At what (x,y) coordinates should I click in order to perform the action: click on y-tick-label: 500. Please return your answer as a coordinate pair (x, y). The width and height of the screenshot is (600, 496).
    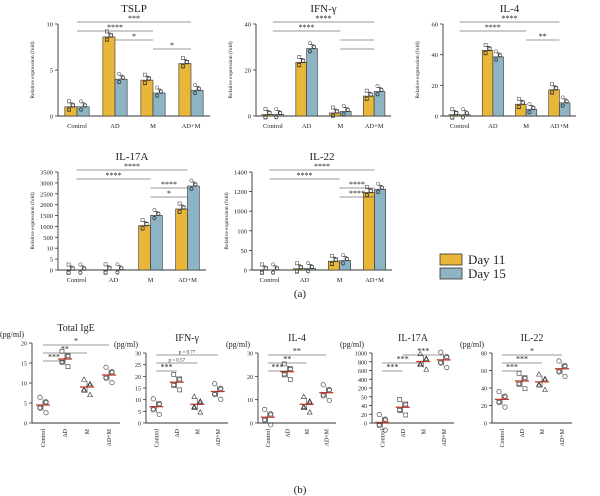
    Looking at the image, I should click on (48, 238).